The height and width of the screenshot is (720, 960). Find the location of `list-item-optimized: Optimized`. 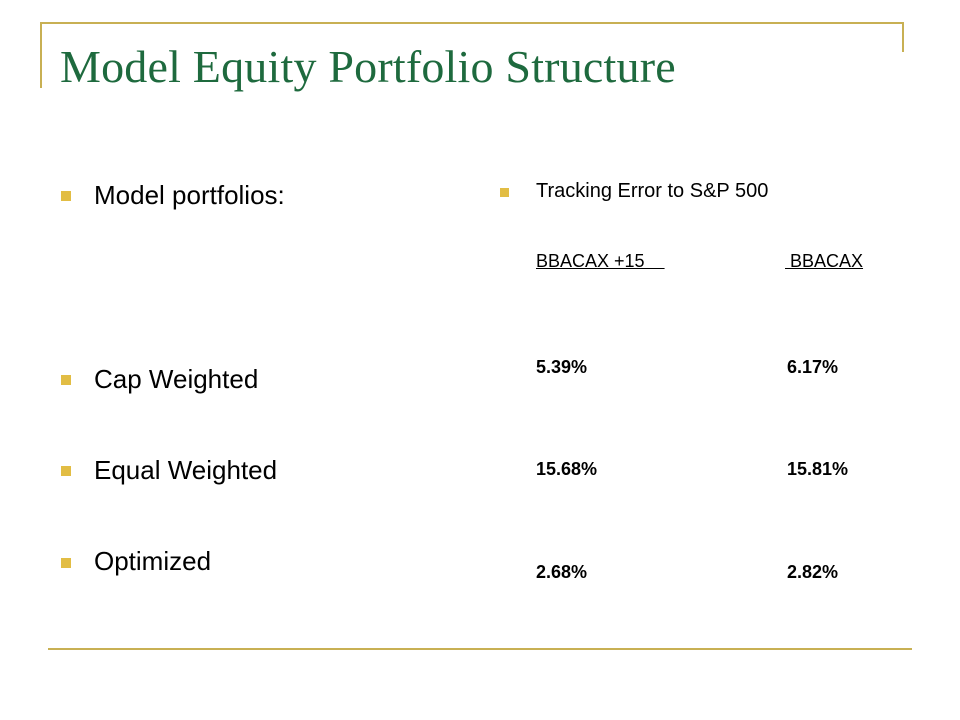

list-item-optimized: Optimized is located at coordinates (153, 561).